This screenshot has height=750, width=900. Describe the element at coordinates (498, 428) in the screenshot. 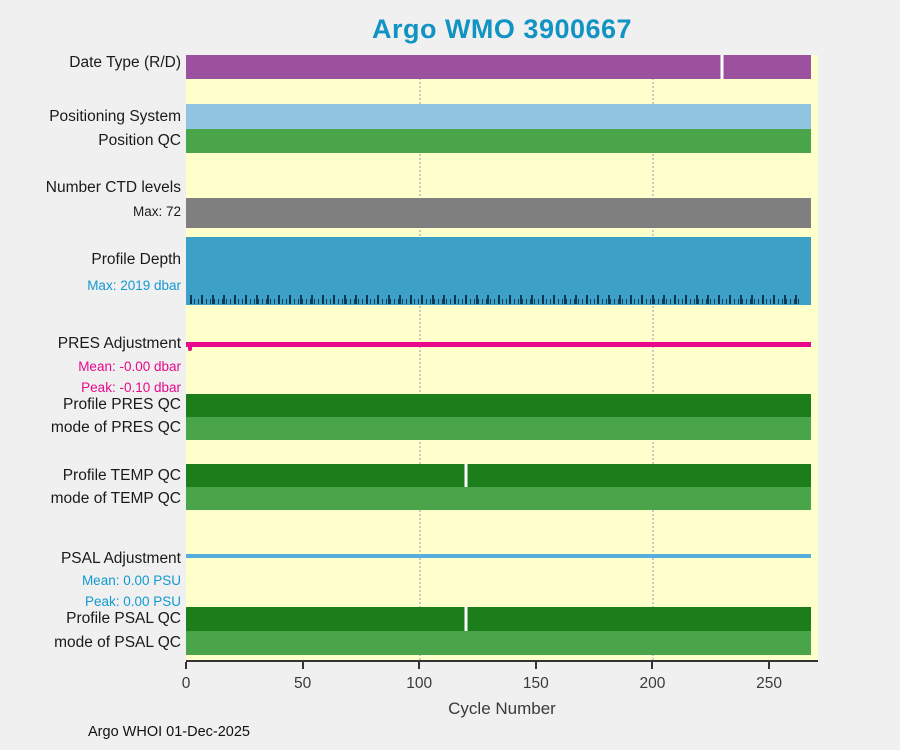

I see `bar-mode-pres-qc` at that location.